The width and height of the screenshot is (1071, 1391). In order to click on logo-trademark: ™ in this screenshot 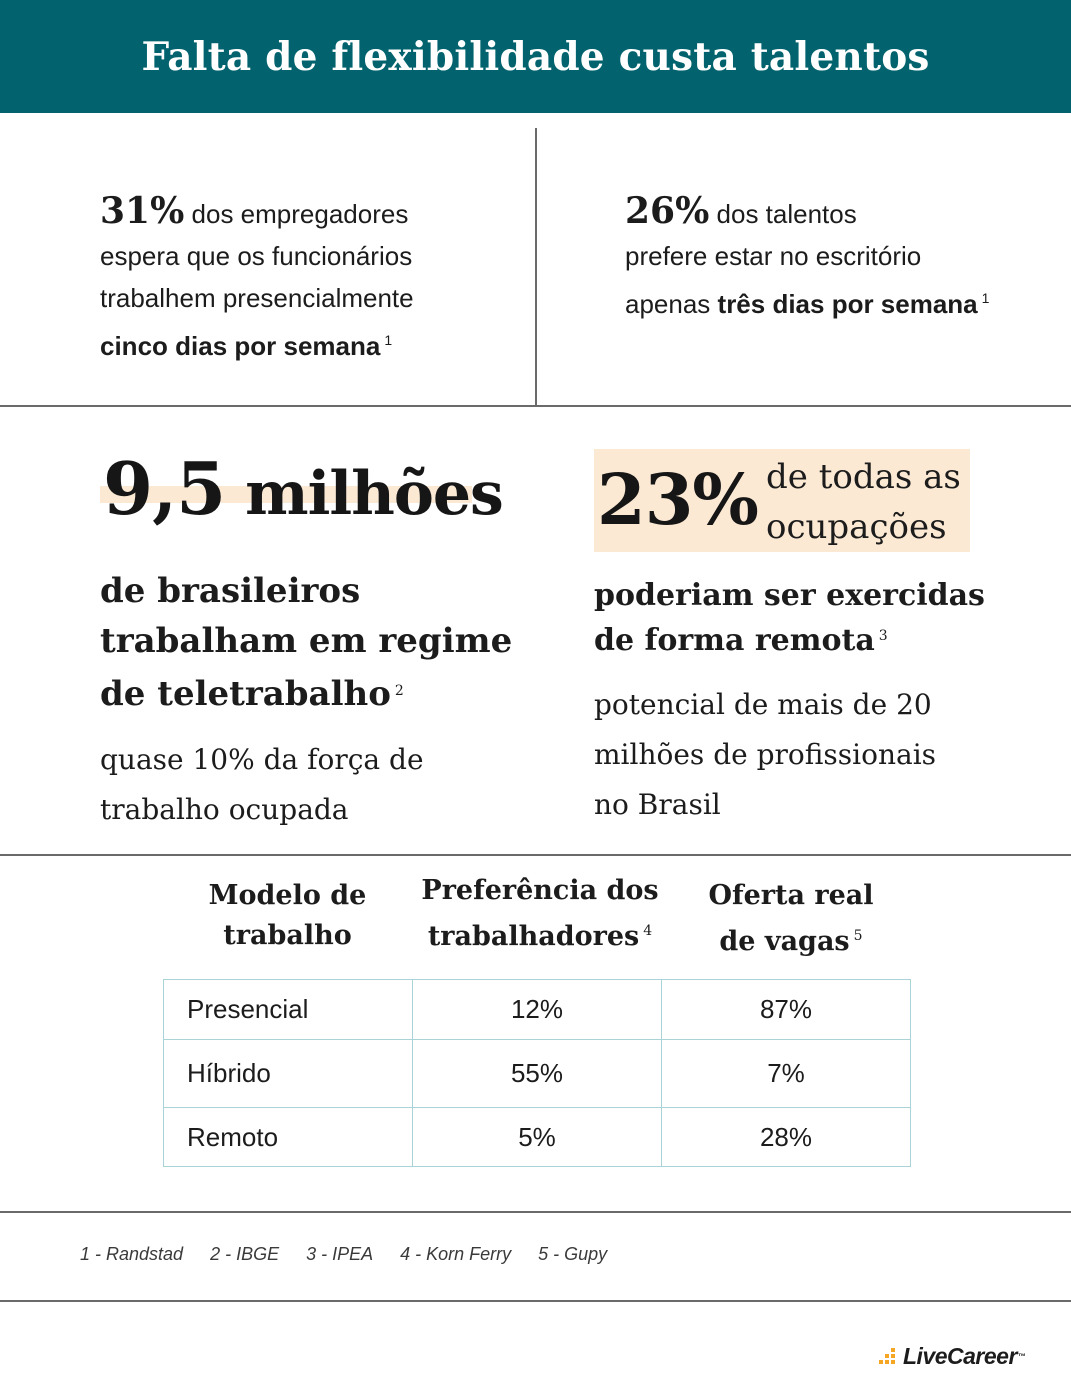, I will do `click(1021, 1356)`.